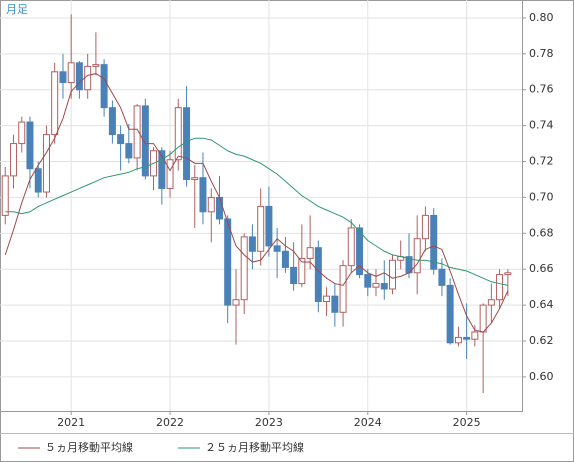 The image size is (574, 462). What do you see at coordinates (467, 422) in the screenshot?
I see `x-tick-label: 2025` at bounding box center [467, 422].